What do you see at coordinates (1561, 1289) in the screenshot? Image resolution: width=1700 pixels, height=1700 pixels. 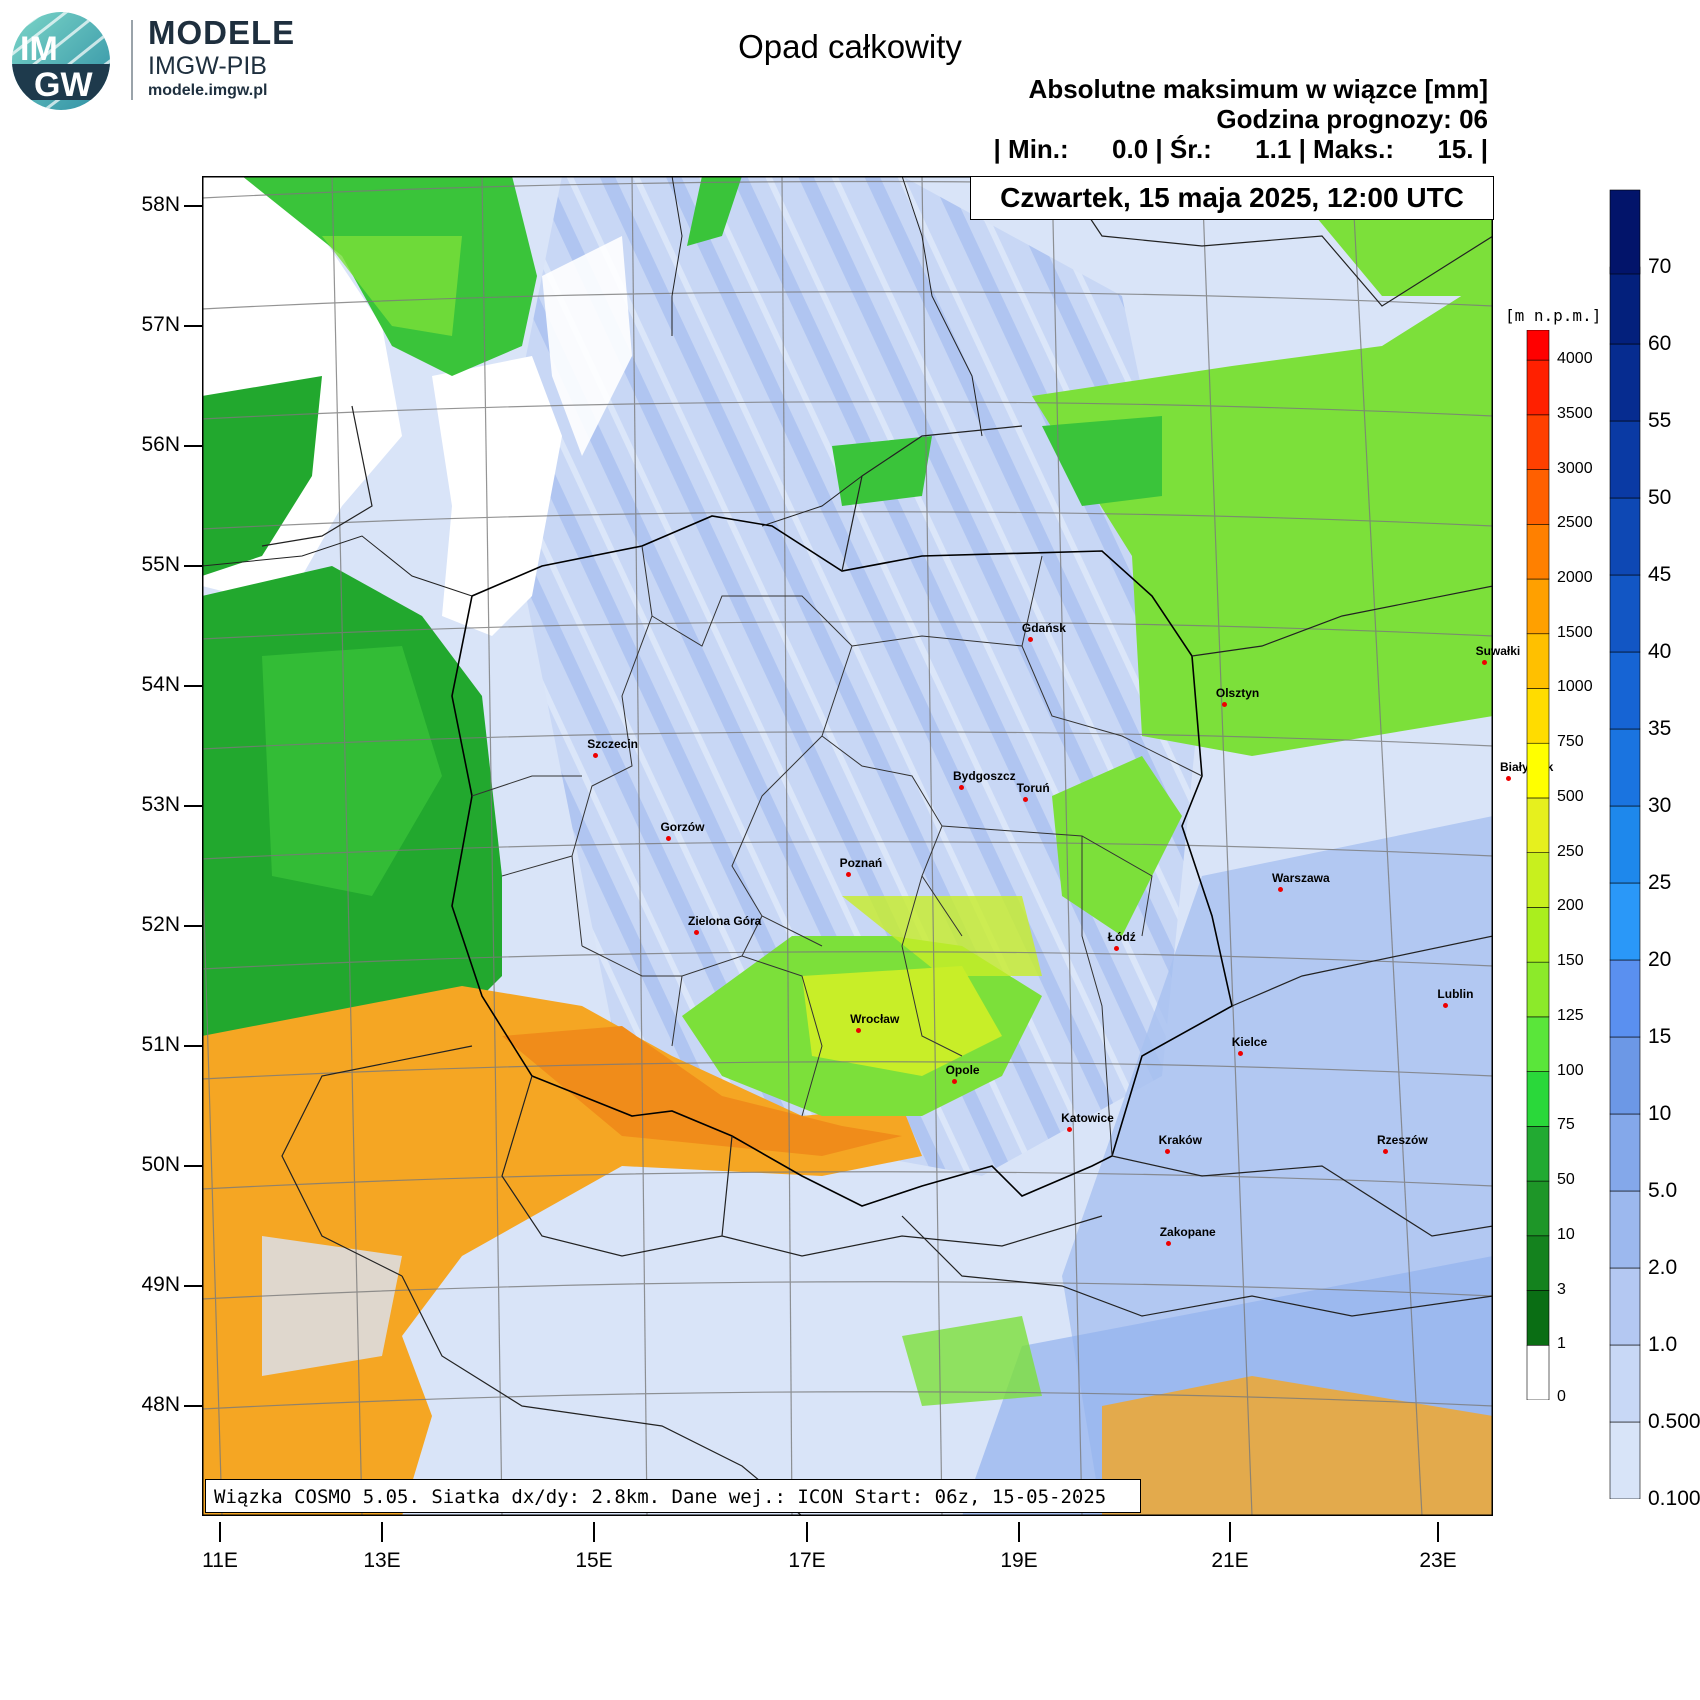 I see `terrain-tick-label: 3` at bounding box center [1561, 1289].